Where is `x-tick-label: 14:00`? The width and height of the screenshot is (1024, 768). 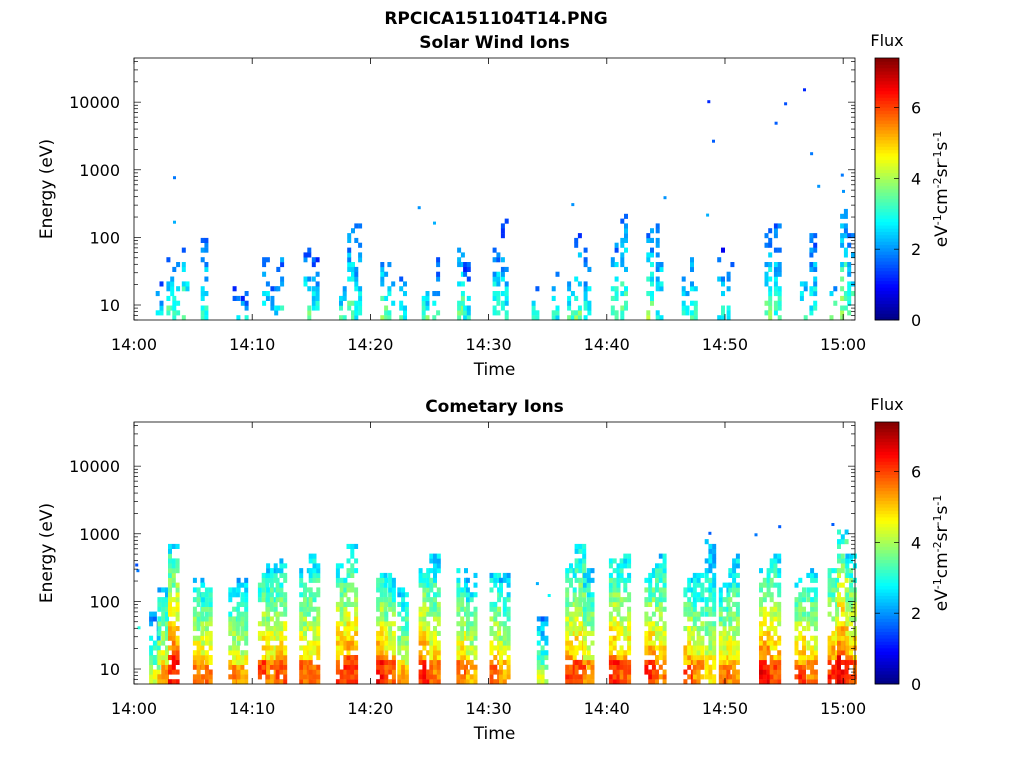
x-tick-label: 14:00 is located at coordinates (134, 344).